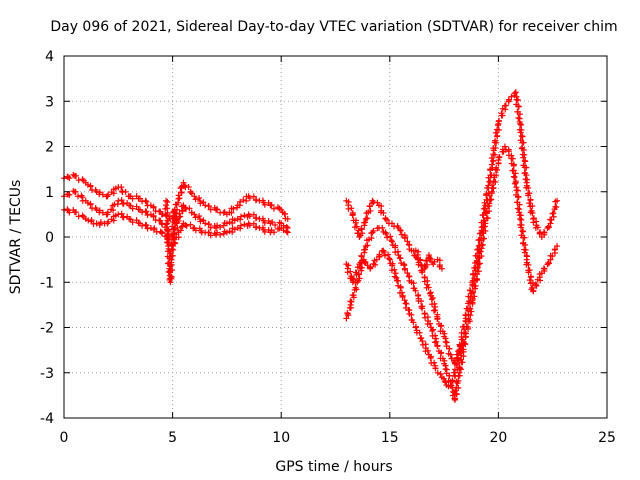 This screenshot has height=480, width=640. I want to click on y-tick-label: 2, so click(49, 148).